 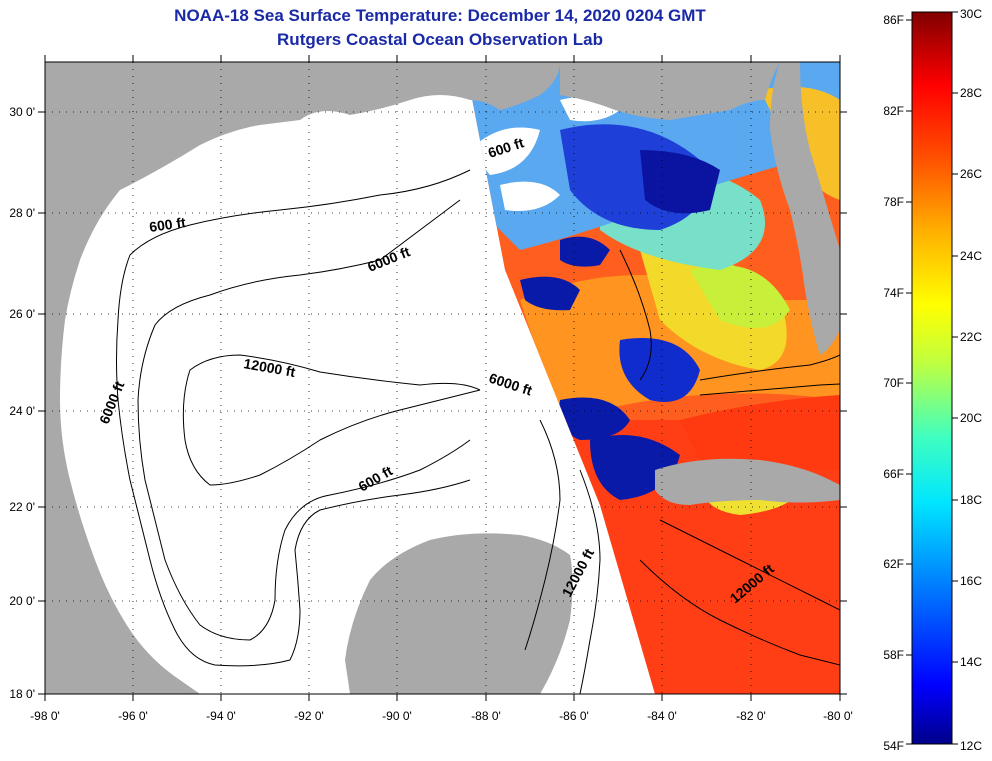 What do you see at coordinates (167, 224) in the screenshot?
I see `contour-label-600ft-west: 600 ft` at bounding box center [167, 224].